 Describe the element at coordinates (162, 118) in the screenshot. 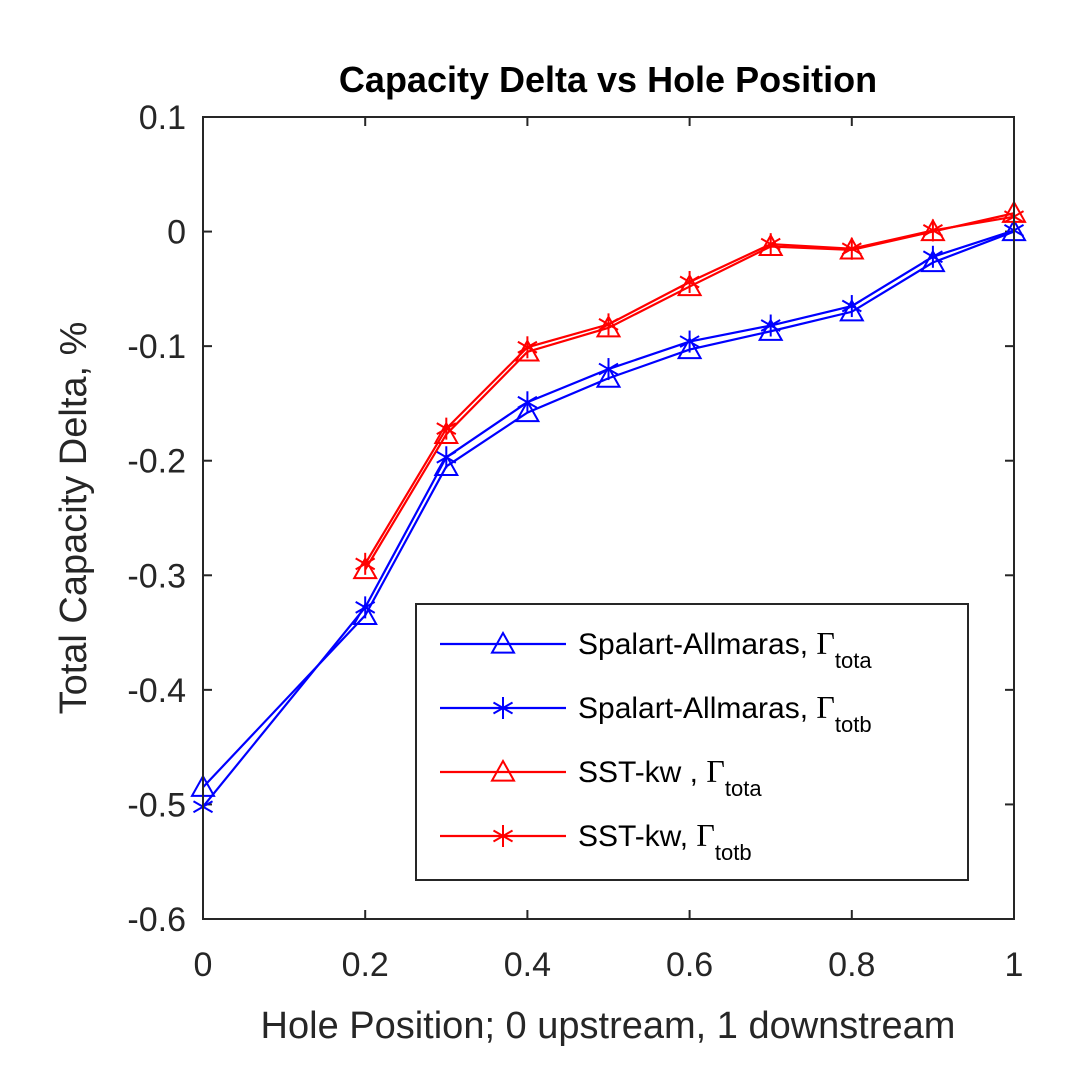

I see `y-tick-label: 0.1` at that location.